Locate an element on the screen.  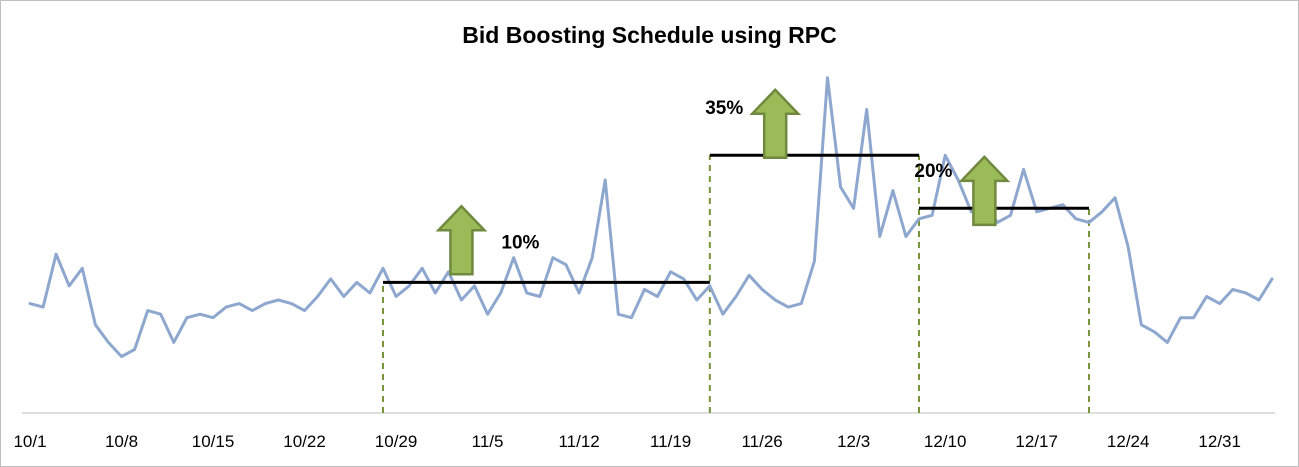
x-tick-label: 12/3 is located at coordinates (853, 441).